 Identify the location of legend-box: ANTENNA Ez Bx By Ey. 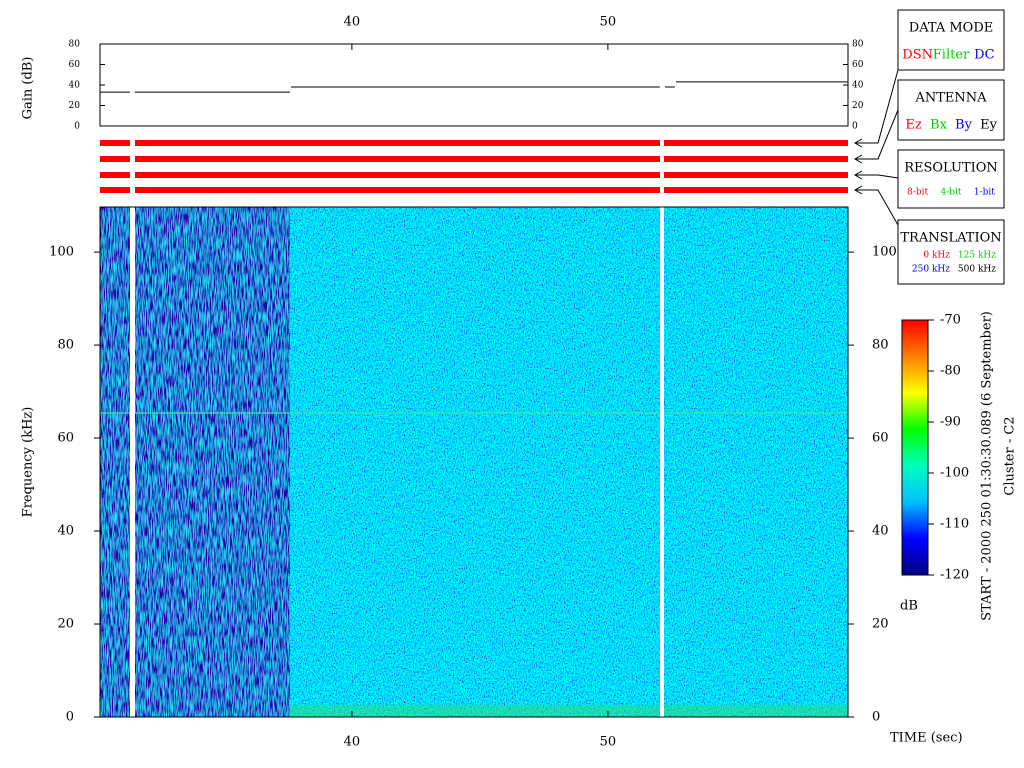
(951, 110).